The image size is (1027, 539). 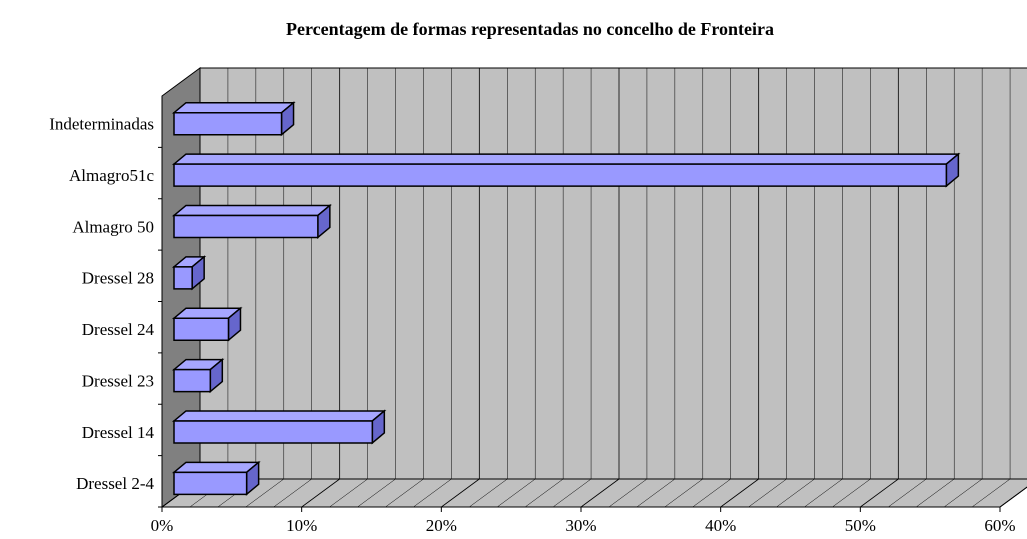 I want to click on y-tick-label: Almagro 50, so click(x=113, y=226).